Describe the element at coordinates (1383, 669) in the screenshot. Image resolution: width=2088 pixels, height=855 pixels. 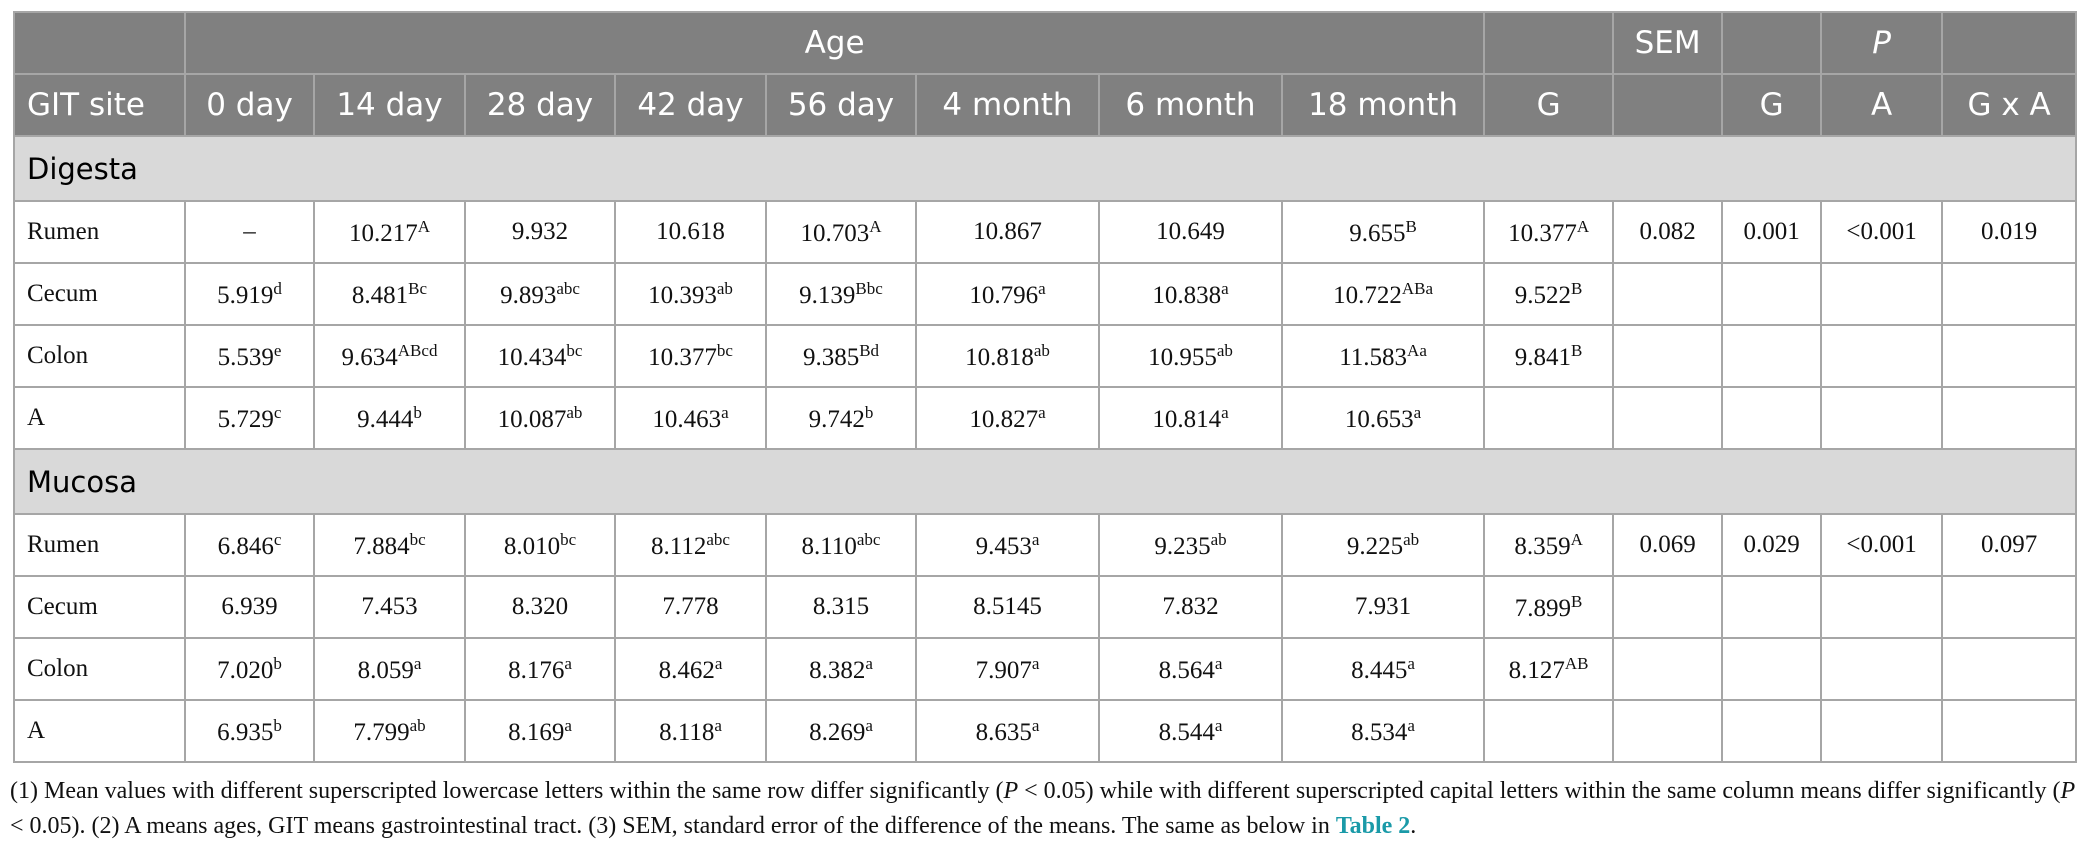
I see `value-cell: 8.445a` at that location.